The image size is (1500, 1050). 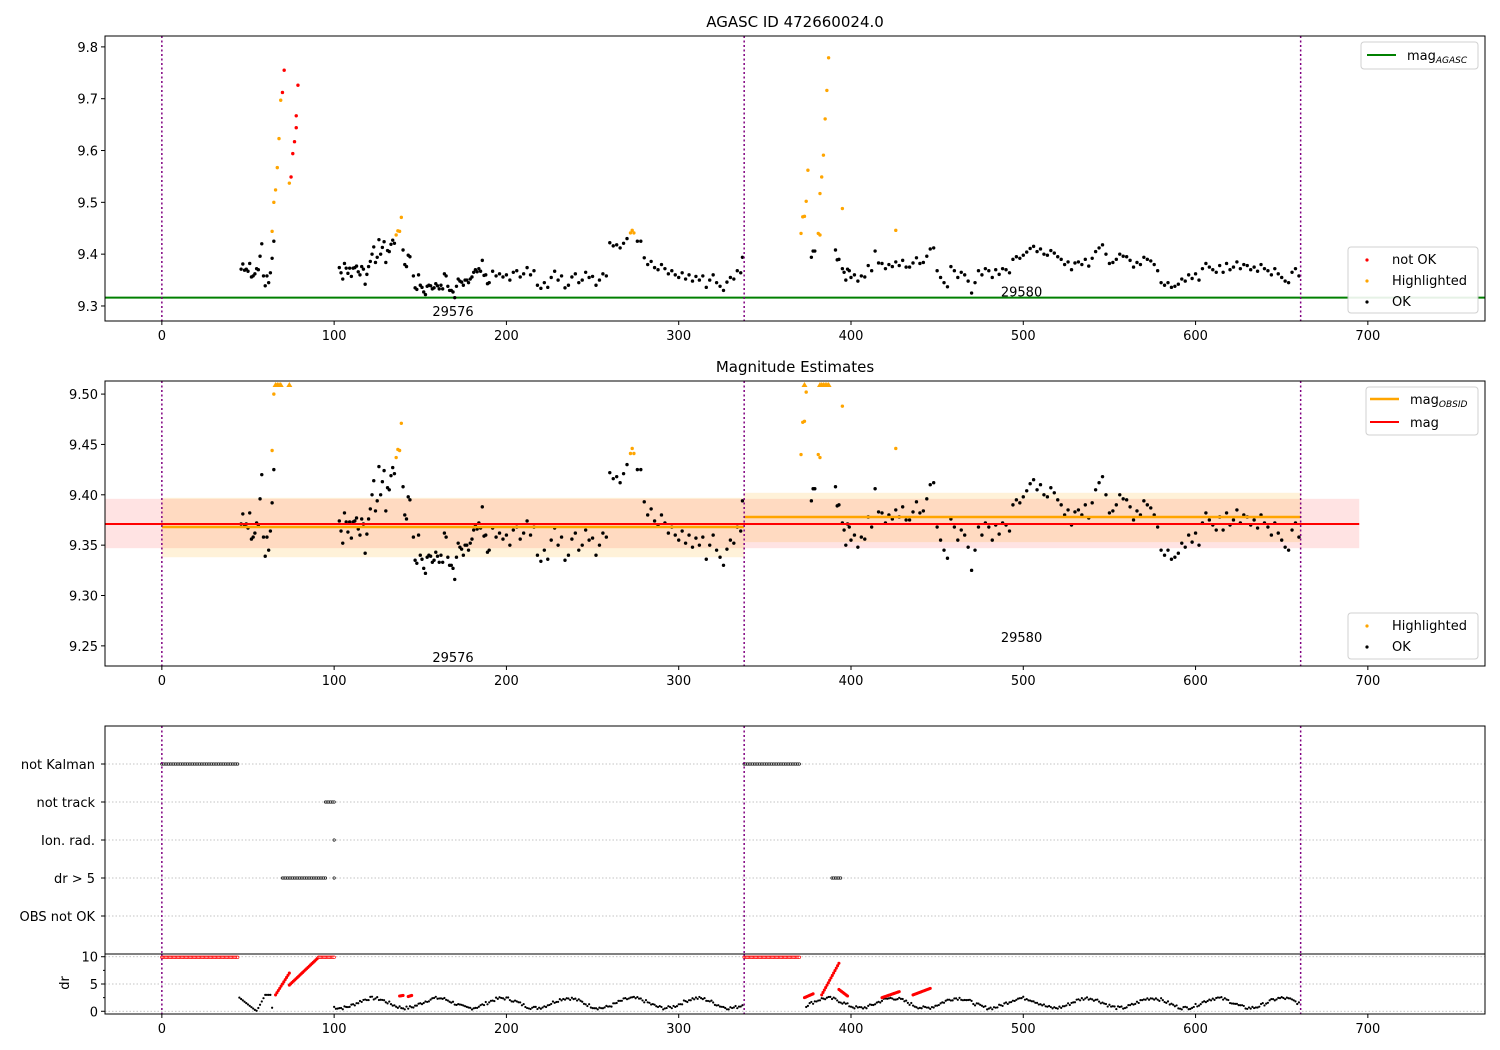 What do you see at coordinates (795, 367) in the screenshot?
I see `middle-title: Magnitude Estimates` at bounding box center [795, 367].